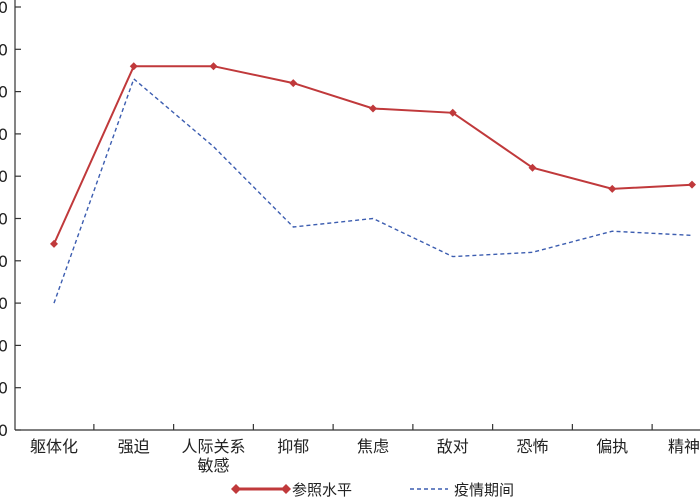 The image size is (700, 500). I want to click on x-tick-label-line: 躯体化, so click(54, 446).